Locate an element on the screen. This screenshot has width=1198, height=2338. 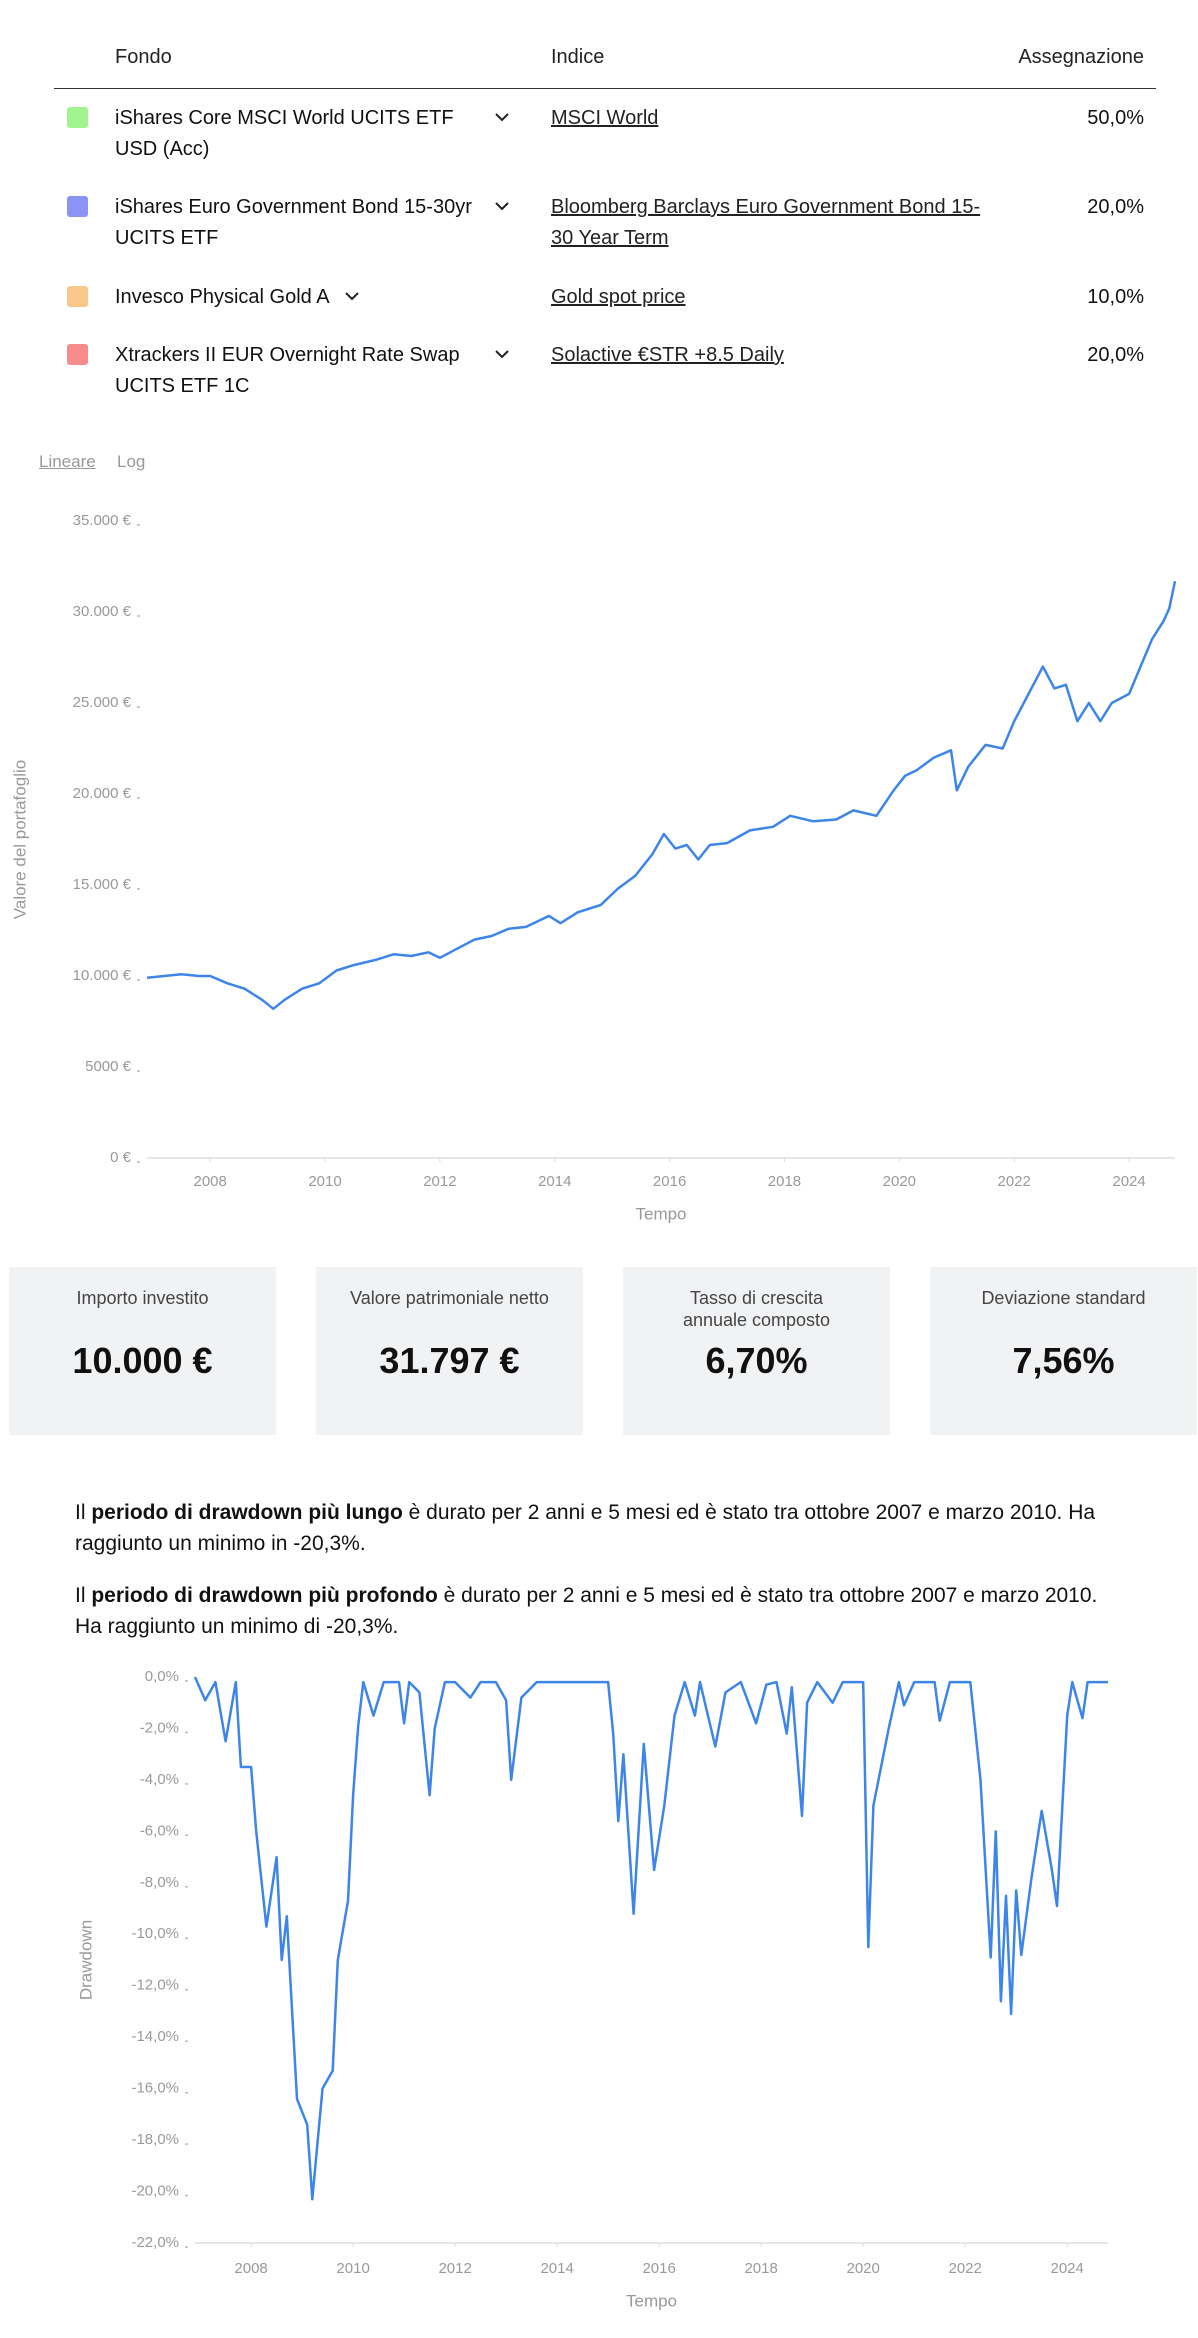
table-header: Fondo is located at coordinates (143, 57).